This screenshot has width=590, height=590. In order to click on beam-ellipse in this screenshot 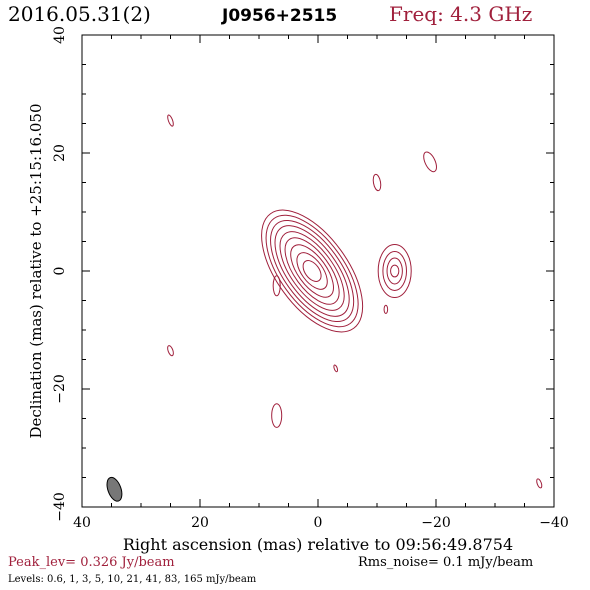, I will do `click(114, 489)`.